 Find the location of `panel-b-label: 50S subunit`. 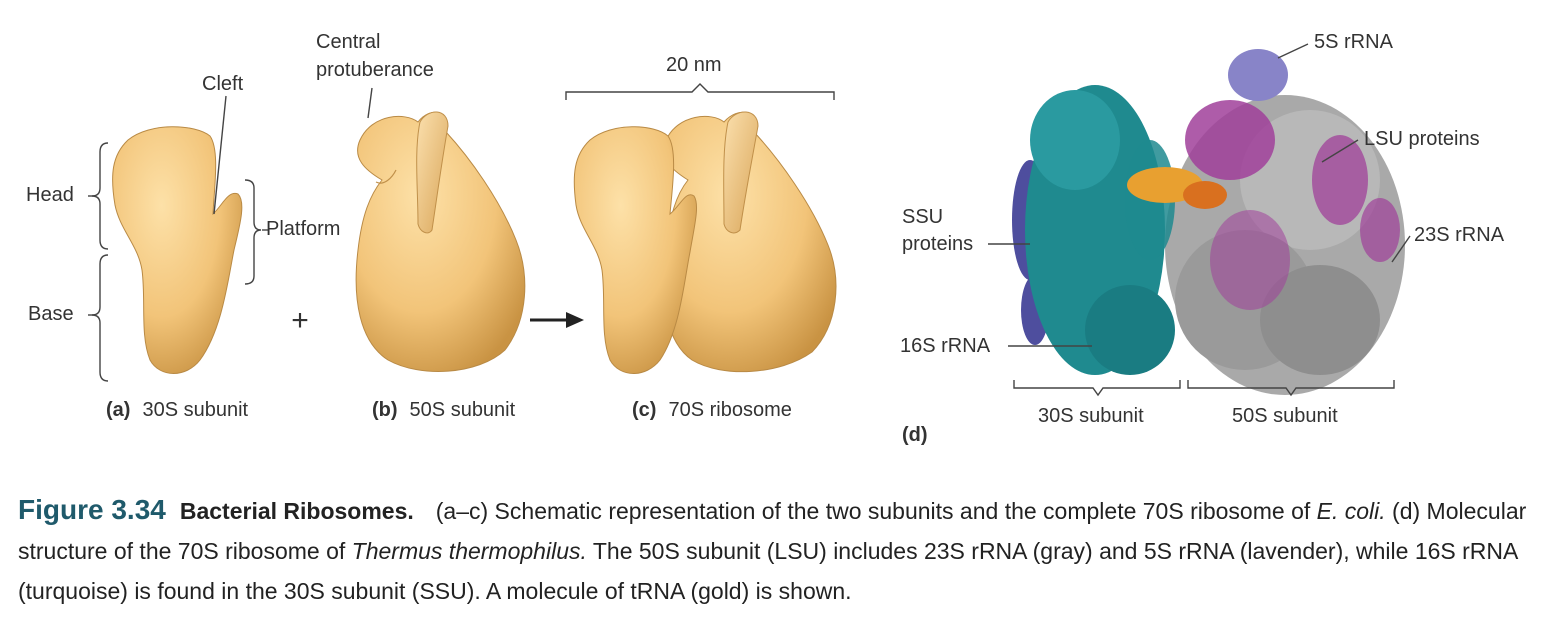

panel-b-label: 50S subunit is located at coordinates (463, 410).